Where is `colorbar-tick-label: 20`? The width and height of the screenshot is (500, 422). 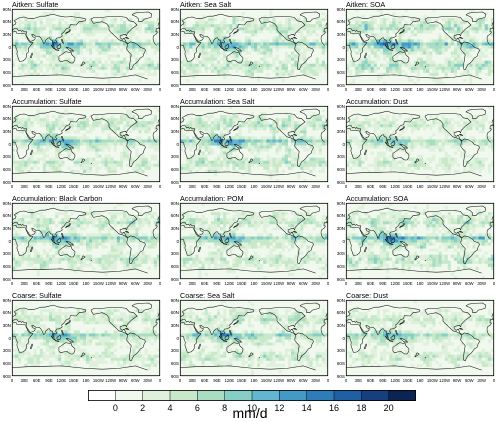
colorbar-tick-label: 20 is located at coordinates (388, 408).